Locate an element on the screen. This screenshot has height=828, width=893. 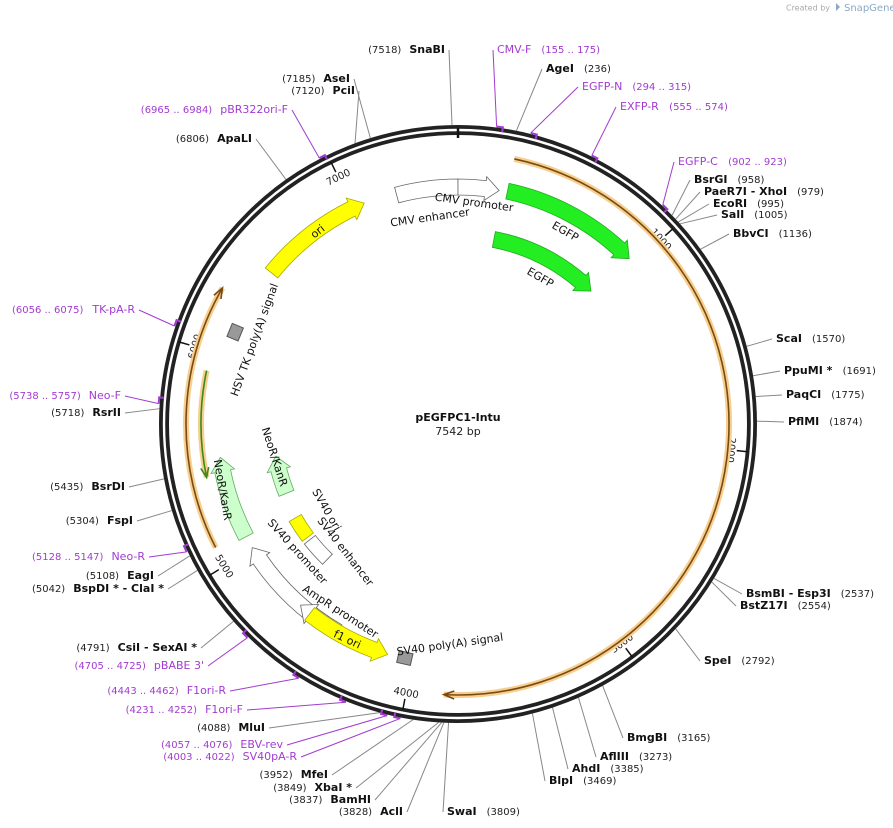
primer-range: (5128 .. 5147) is located at coordinates (68, 557).